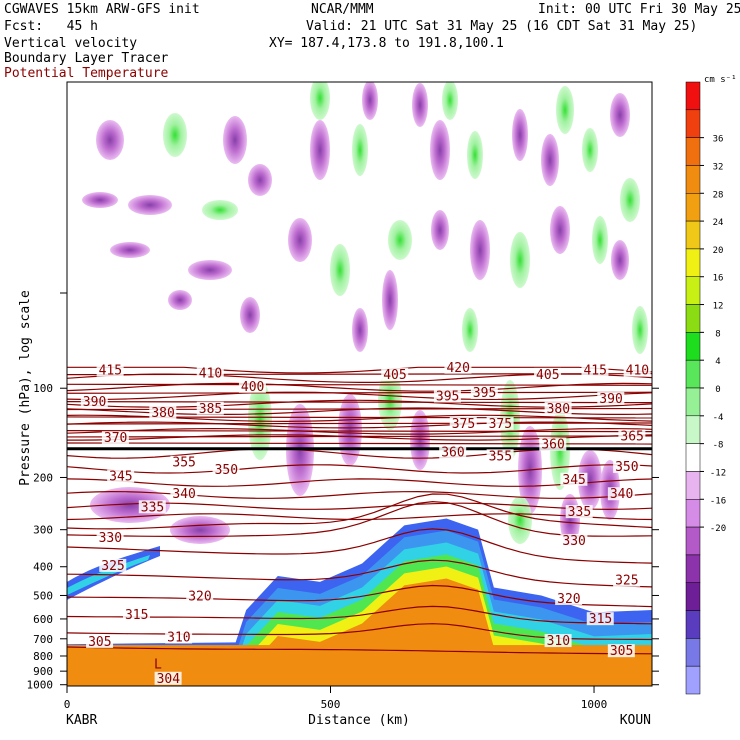 The width and height of the screenshot is (740, 740). What do you see at coordinates (25, 388) in the screenshot?
I see `y-axis-title: Pressure (hPa), log scale` at bounding box center [25, 388].